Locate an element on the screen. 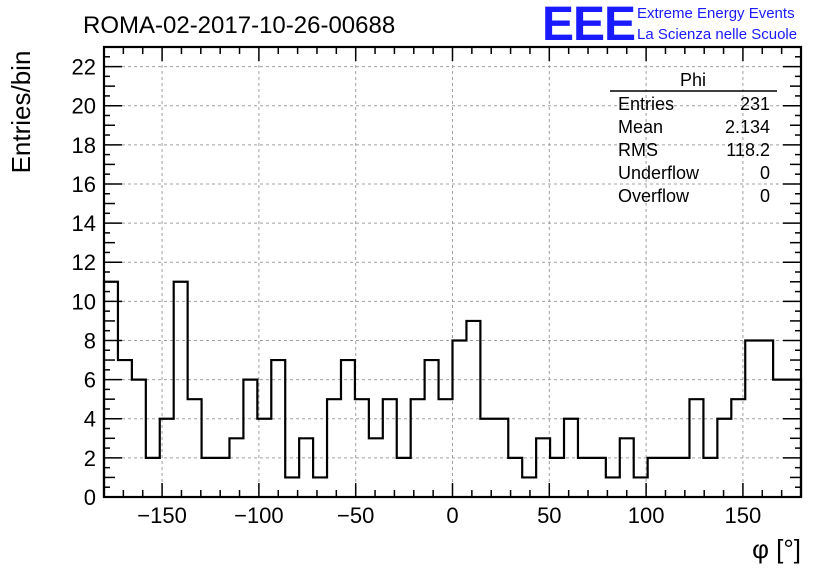 The width and height of the screenshot is (836, 572). stats-label-rms: RMS is located at coordinates (638, 150).